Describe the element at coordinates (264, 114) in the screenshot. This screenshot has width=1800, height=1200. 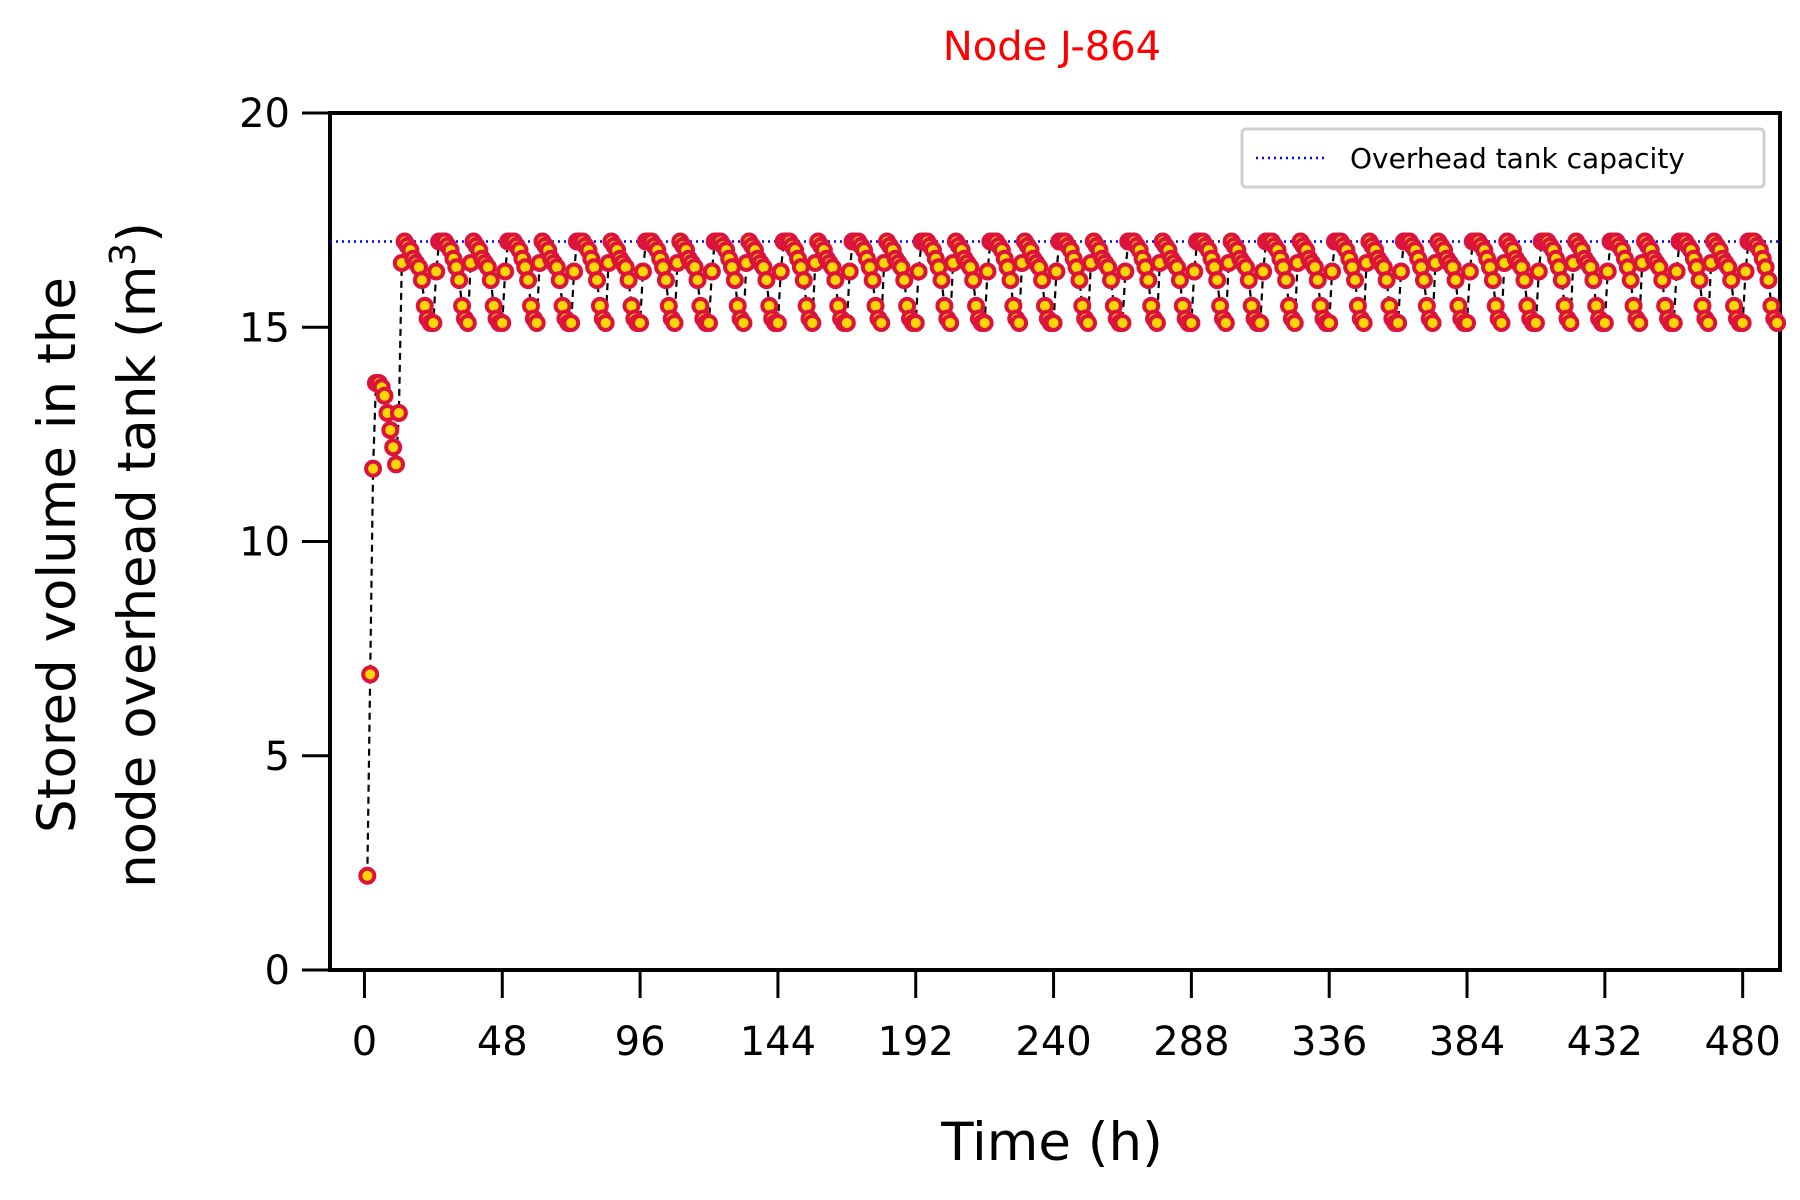
I see `y-tick-label: 20` at that location.